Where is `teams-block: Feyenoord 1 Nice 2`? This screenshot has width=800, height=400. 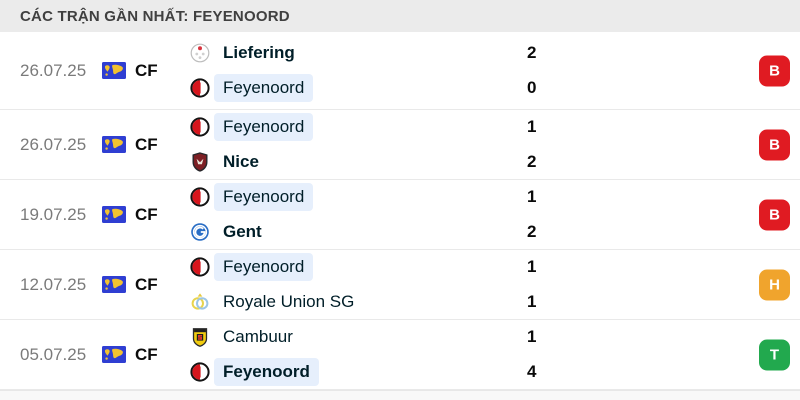
teams-block: Feyenoord 1 Nice 2 is located at coordinates (480, 145).